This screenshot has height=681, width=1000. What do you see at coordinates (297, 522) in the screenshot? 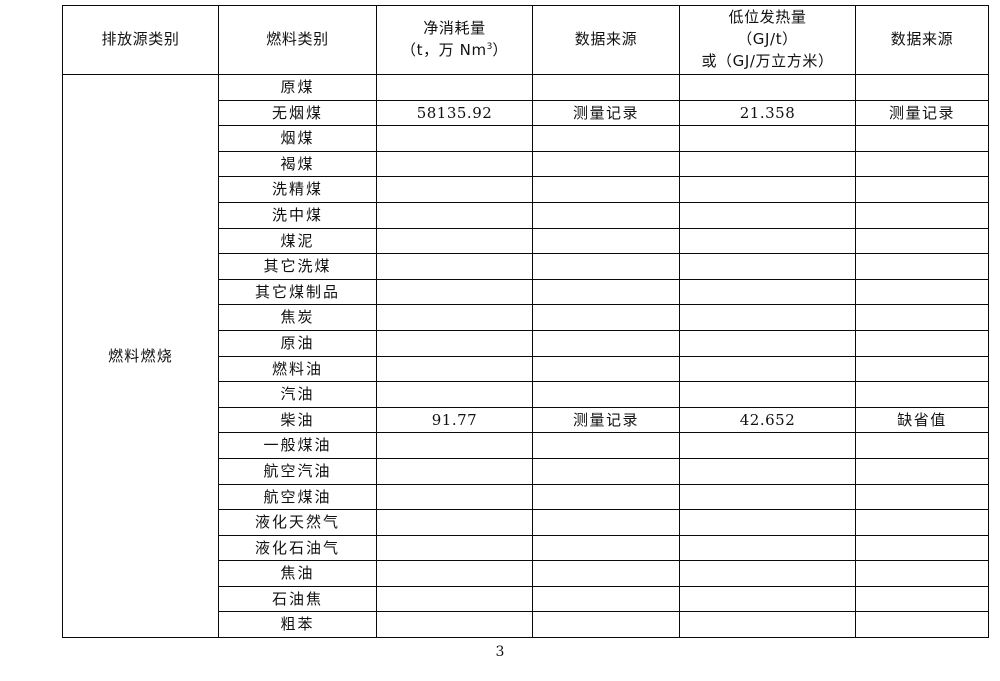
I see `fuel-category-cell: 液化天然气` at bounding box center [297, 522].